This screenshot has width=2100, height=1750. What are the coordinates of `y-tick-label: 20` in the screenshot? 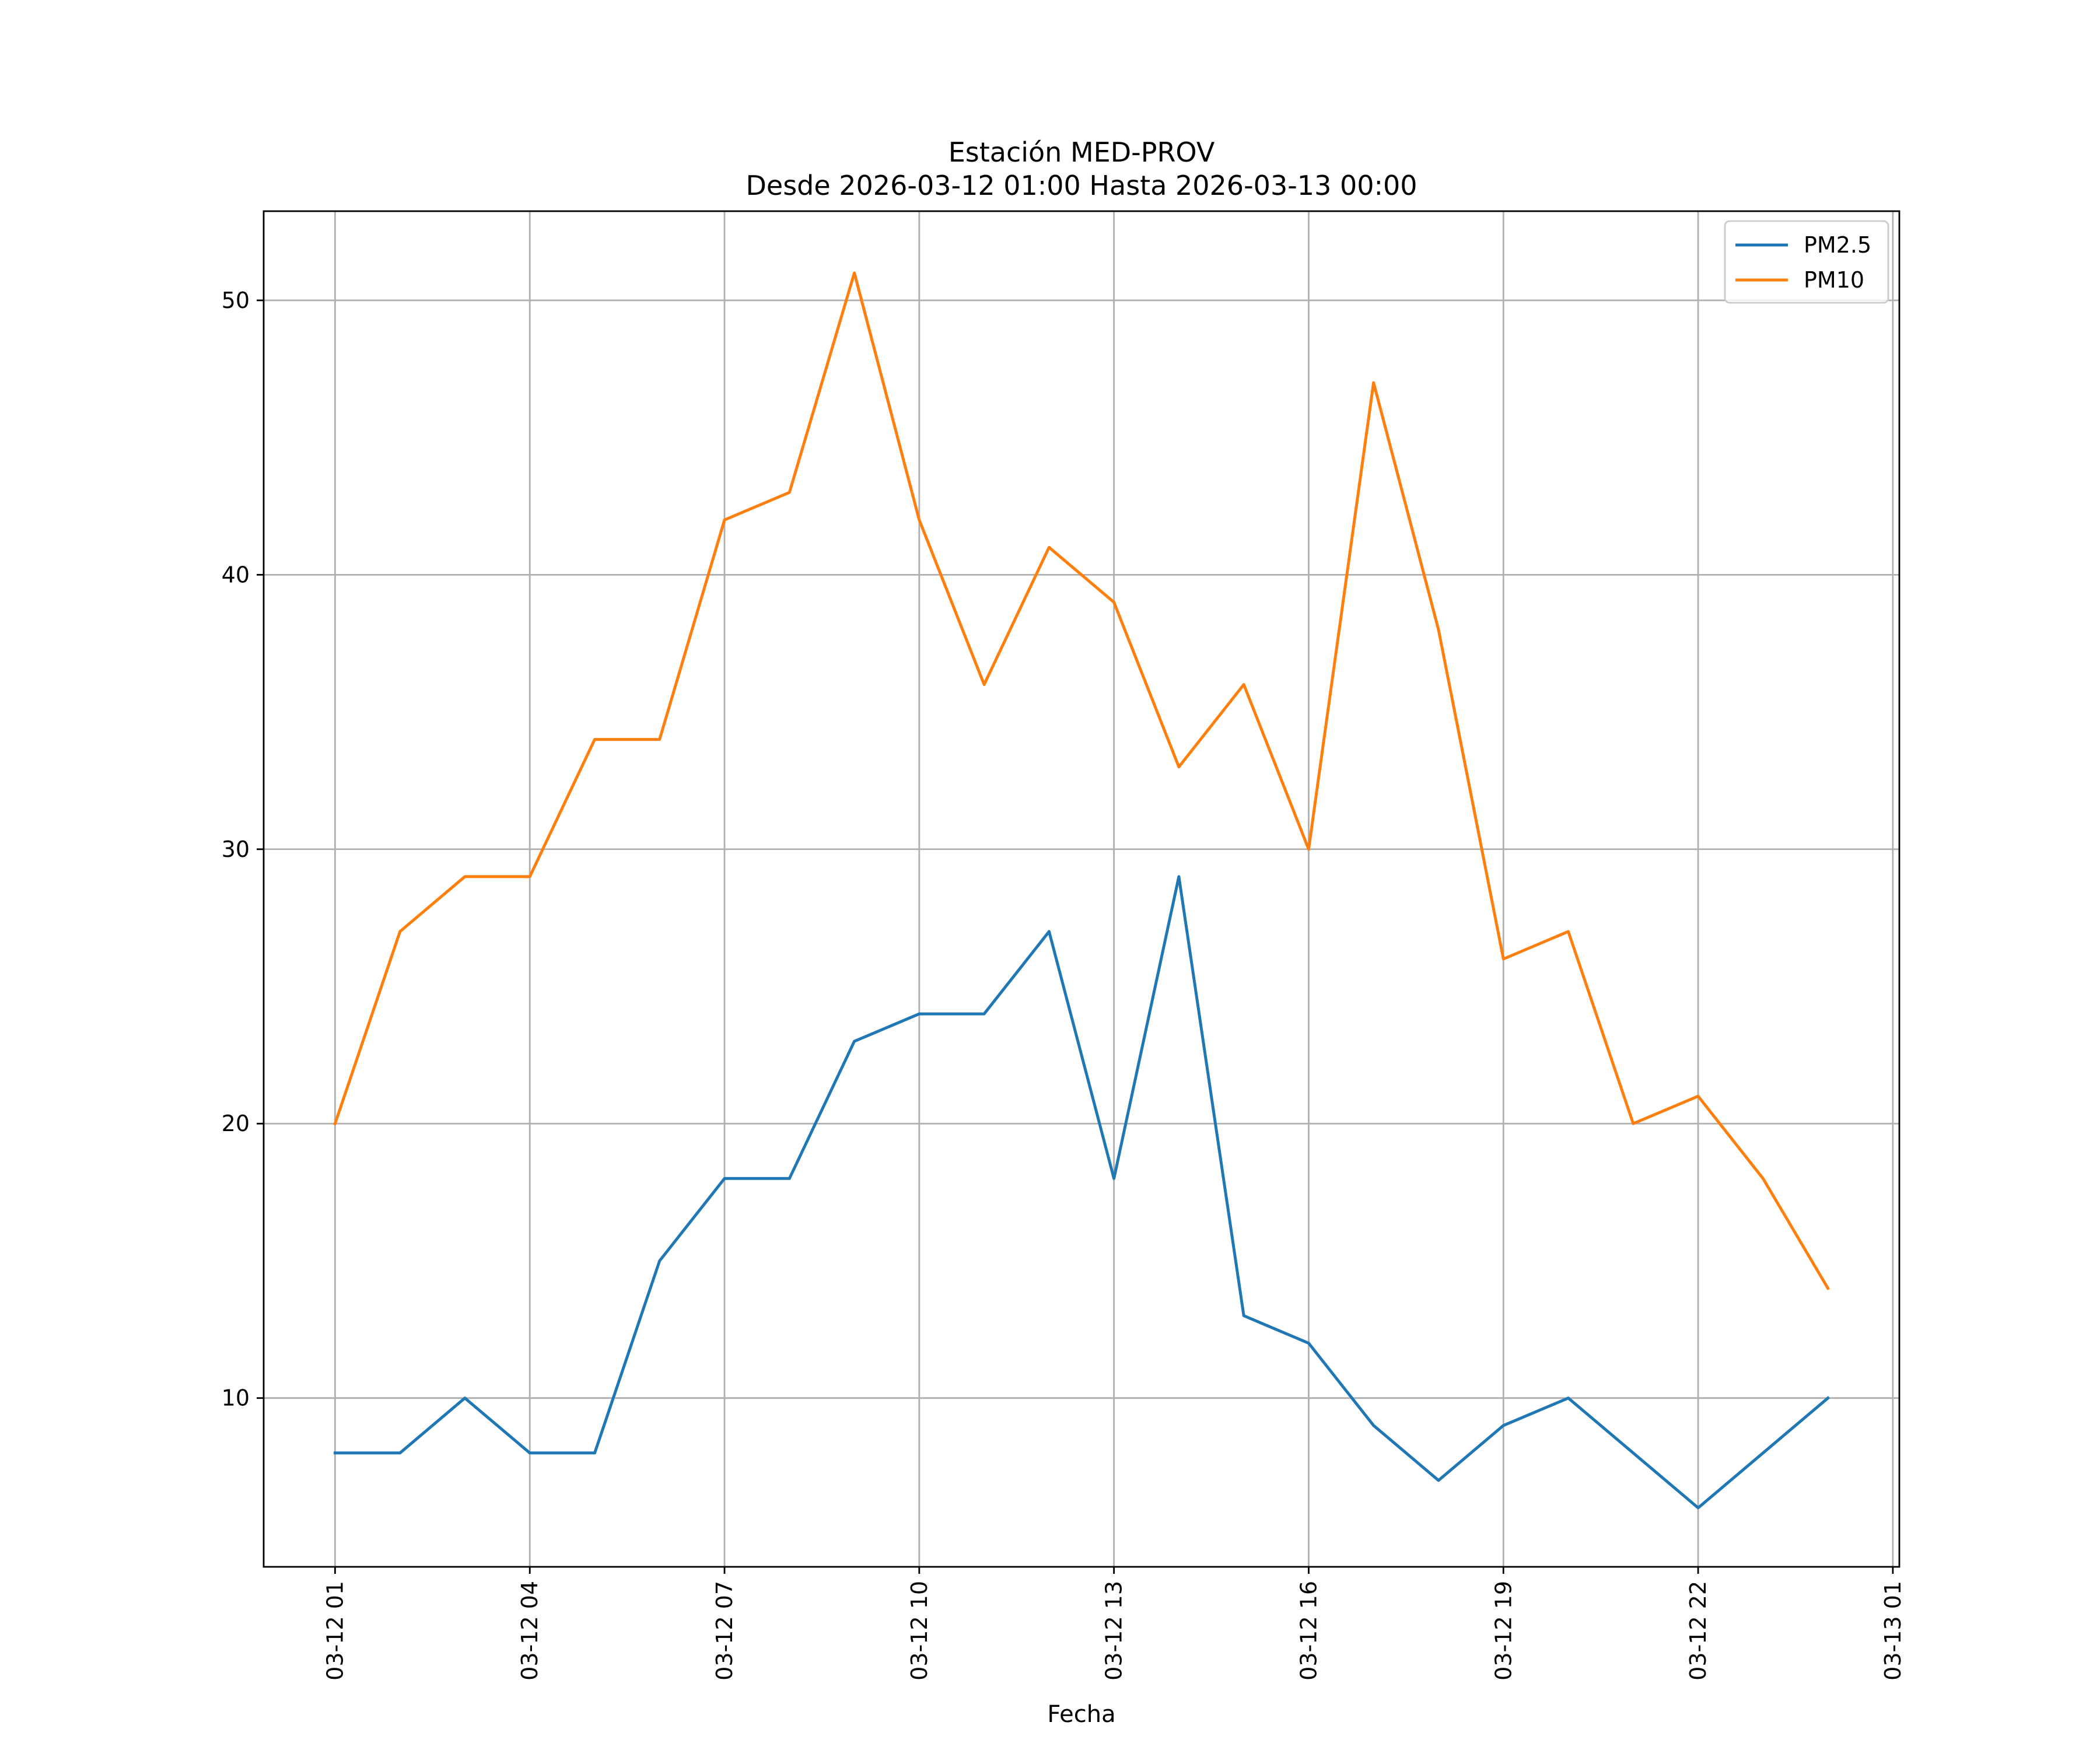 It's located at (236, 1123).